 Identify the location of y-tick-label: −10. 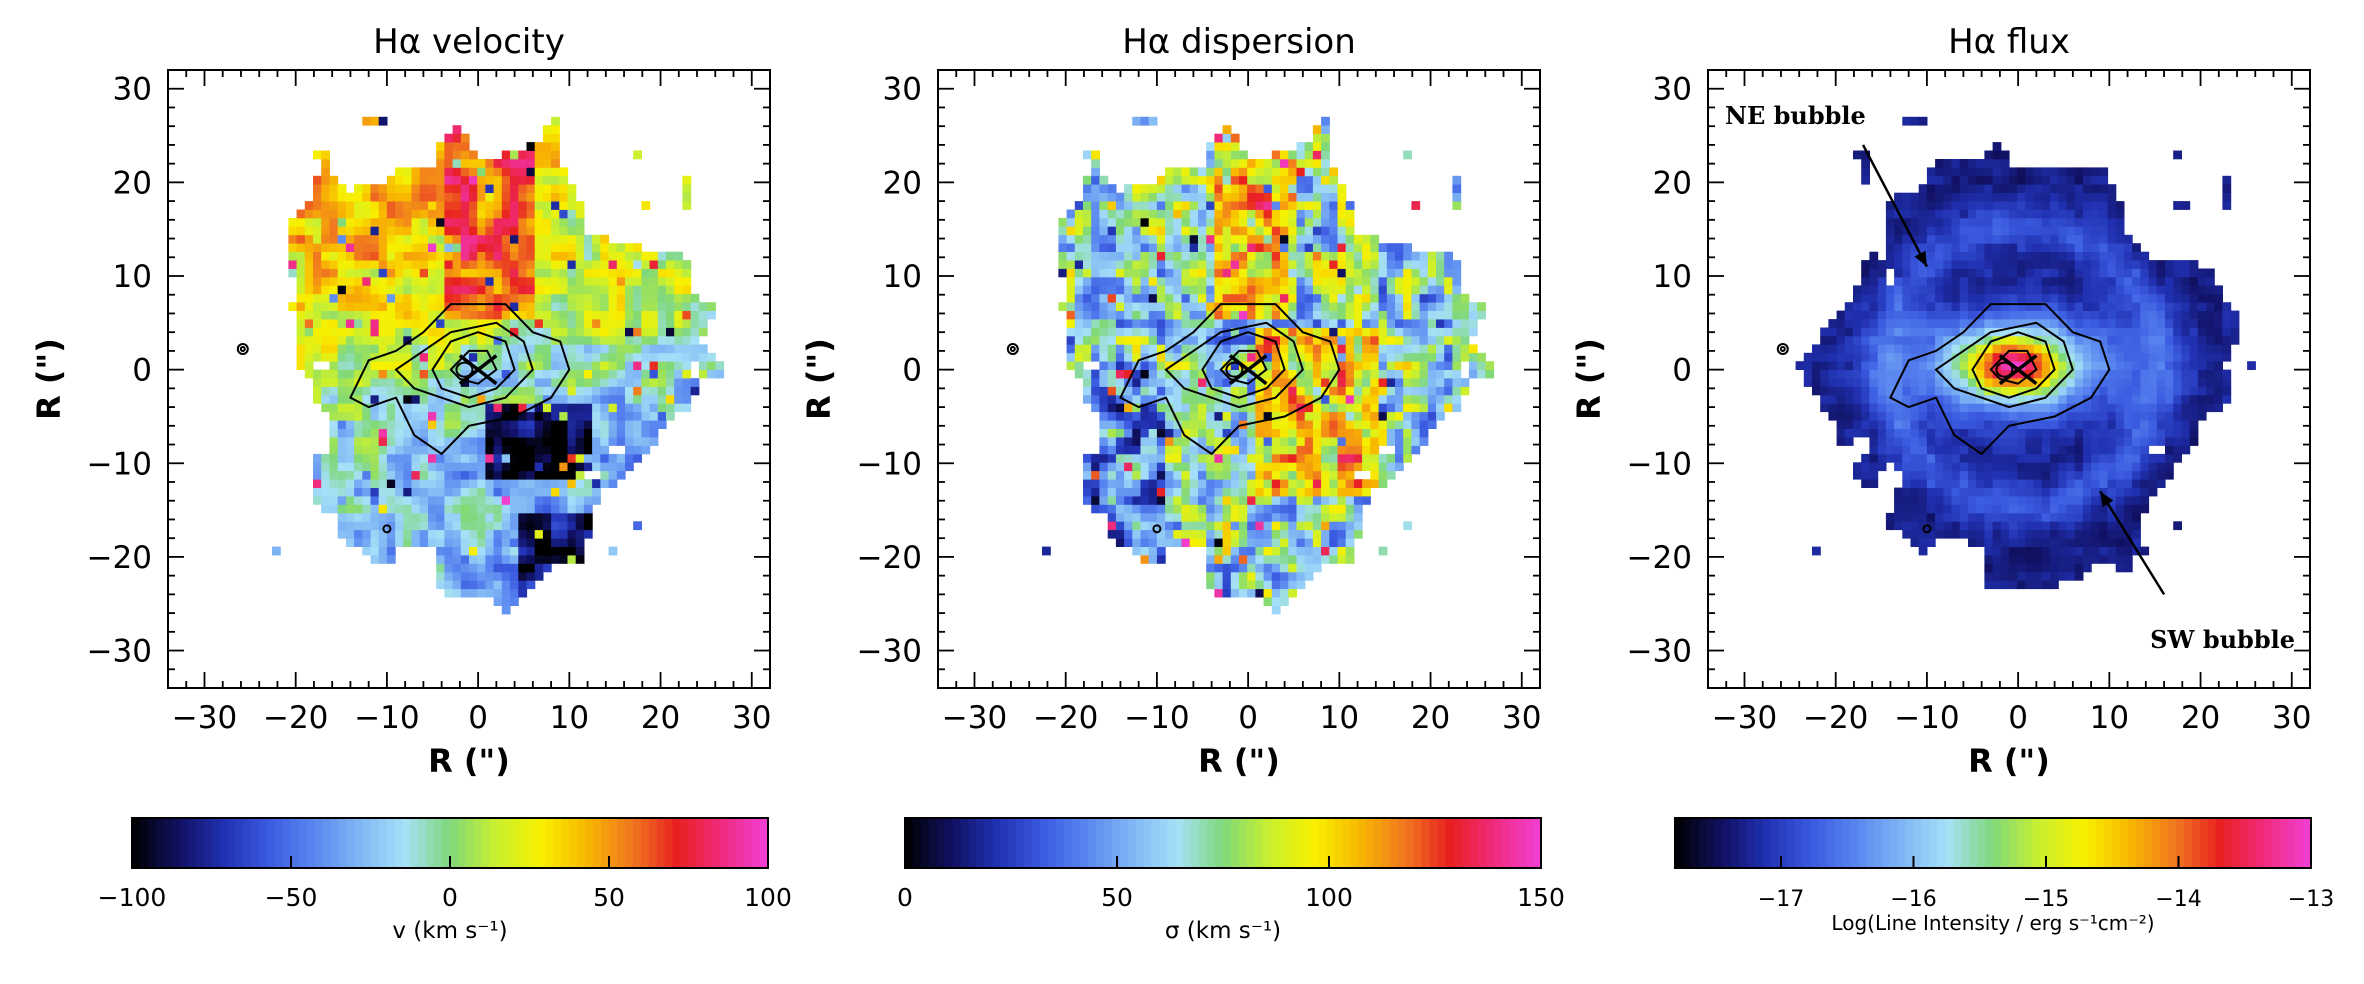
(889, 464).